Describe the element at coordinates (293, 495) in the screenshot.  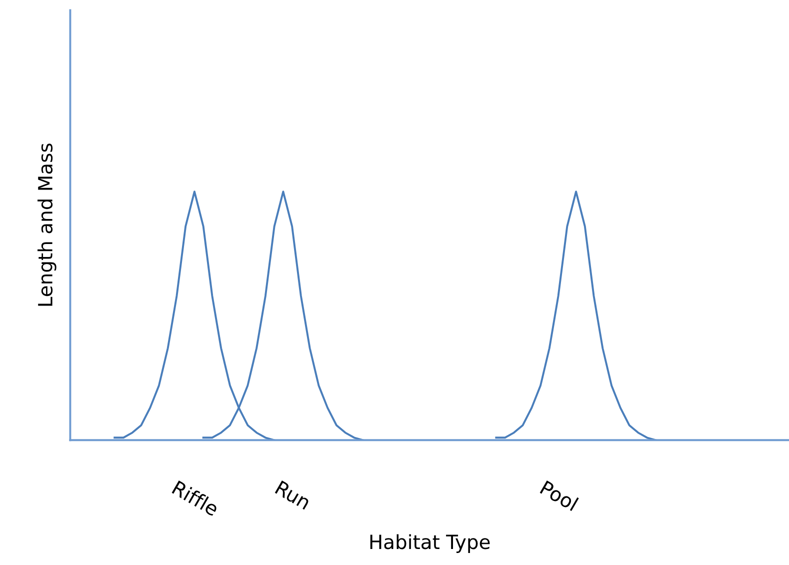
I see `x-tick-label: Run` at that location.